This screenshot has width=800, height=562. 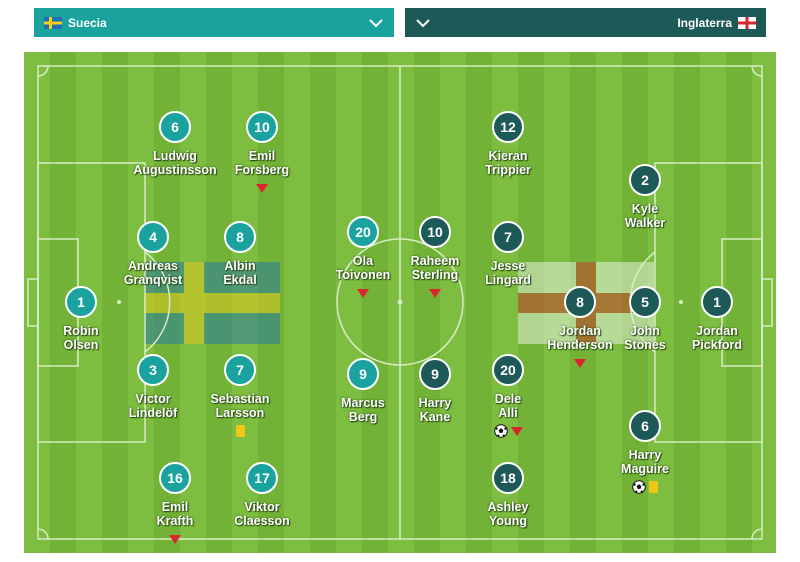 I want to click on player-number-badge: 3, so click(x=153, y=370).